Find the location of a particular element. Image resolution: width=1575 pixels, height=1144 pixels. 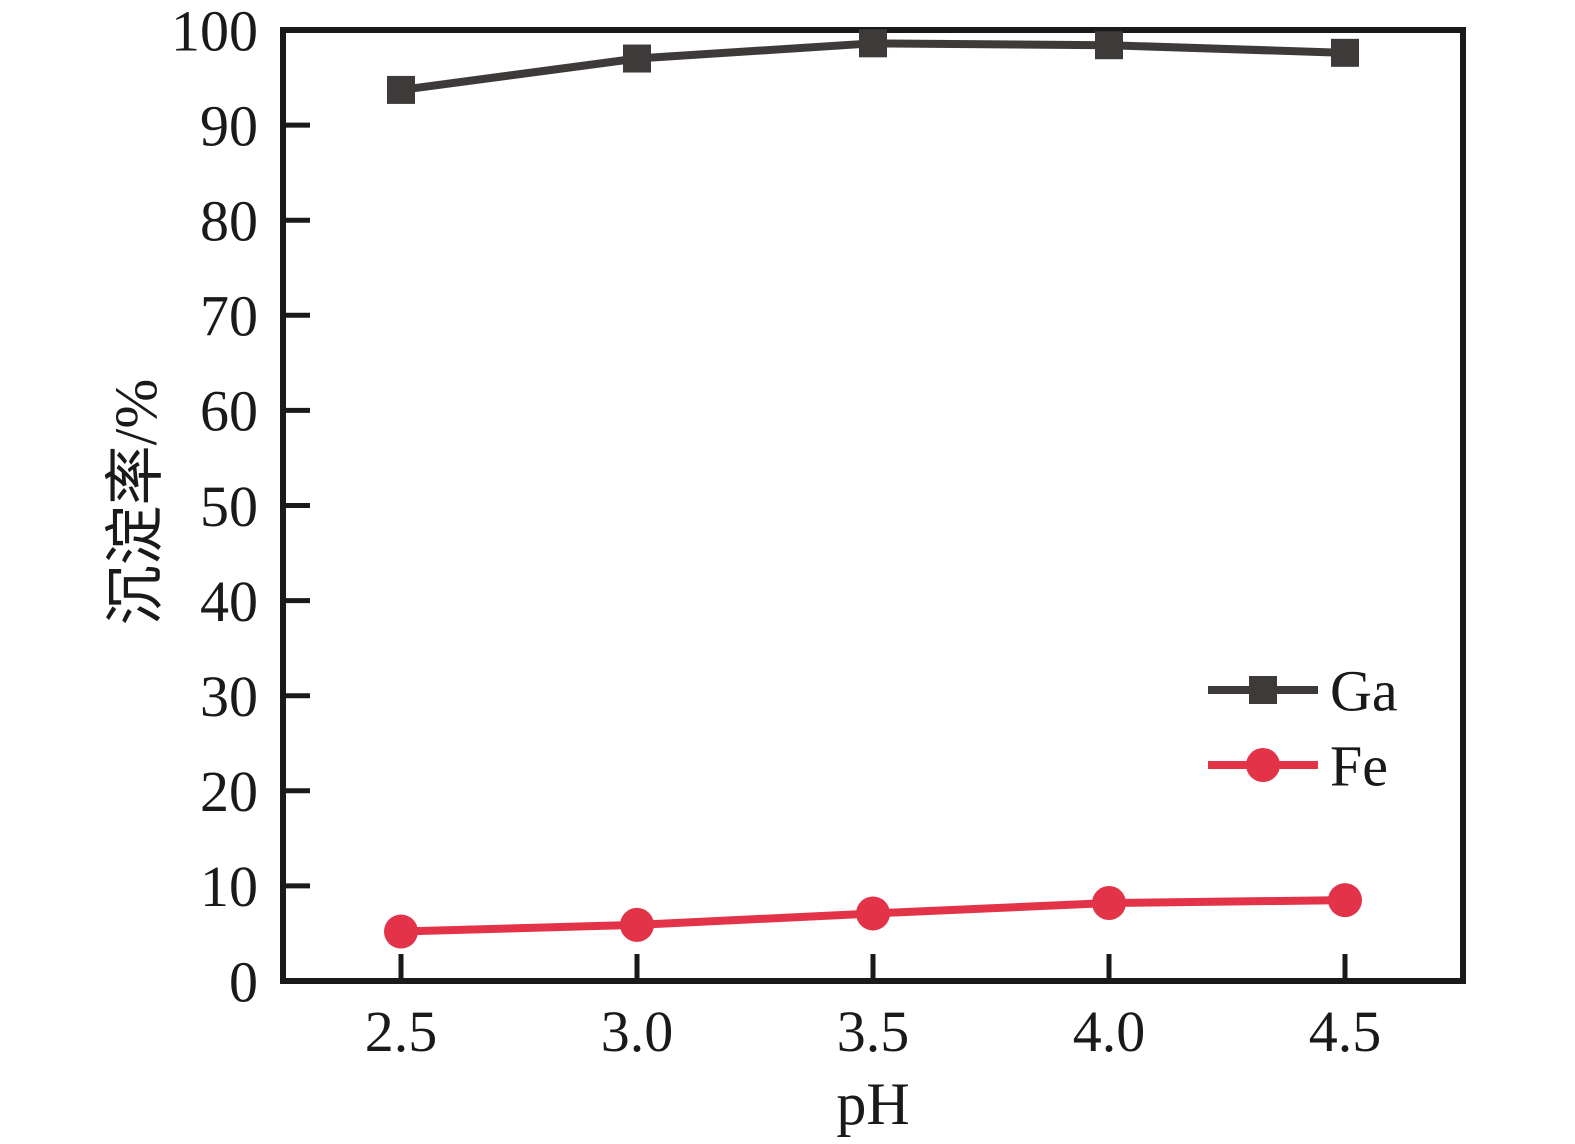

y-tick-label: 20 is located at coordinates (229, 791).